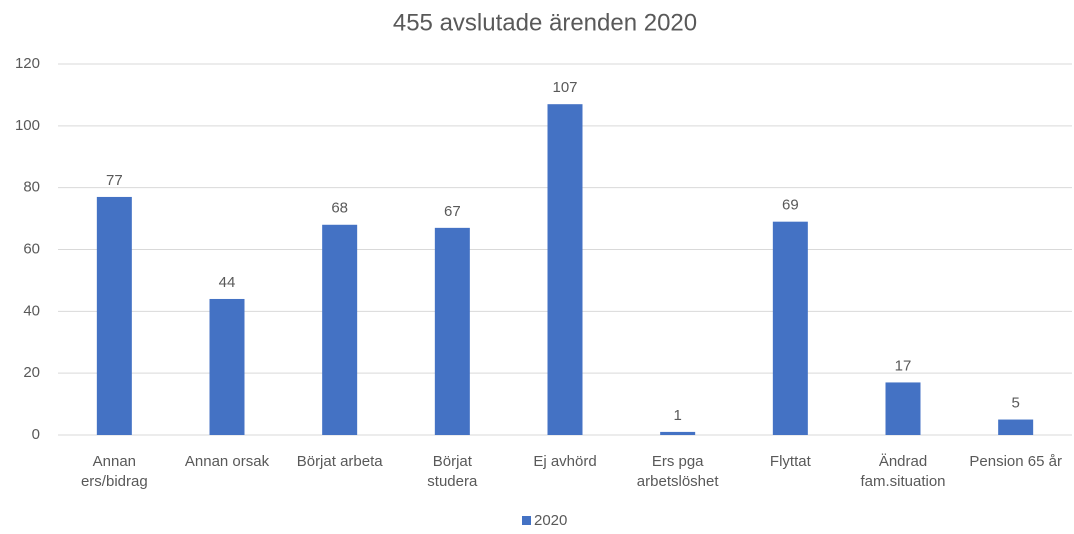  I want to click on y-tick-label: 40, so click(31, 310).